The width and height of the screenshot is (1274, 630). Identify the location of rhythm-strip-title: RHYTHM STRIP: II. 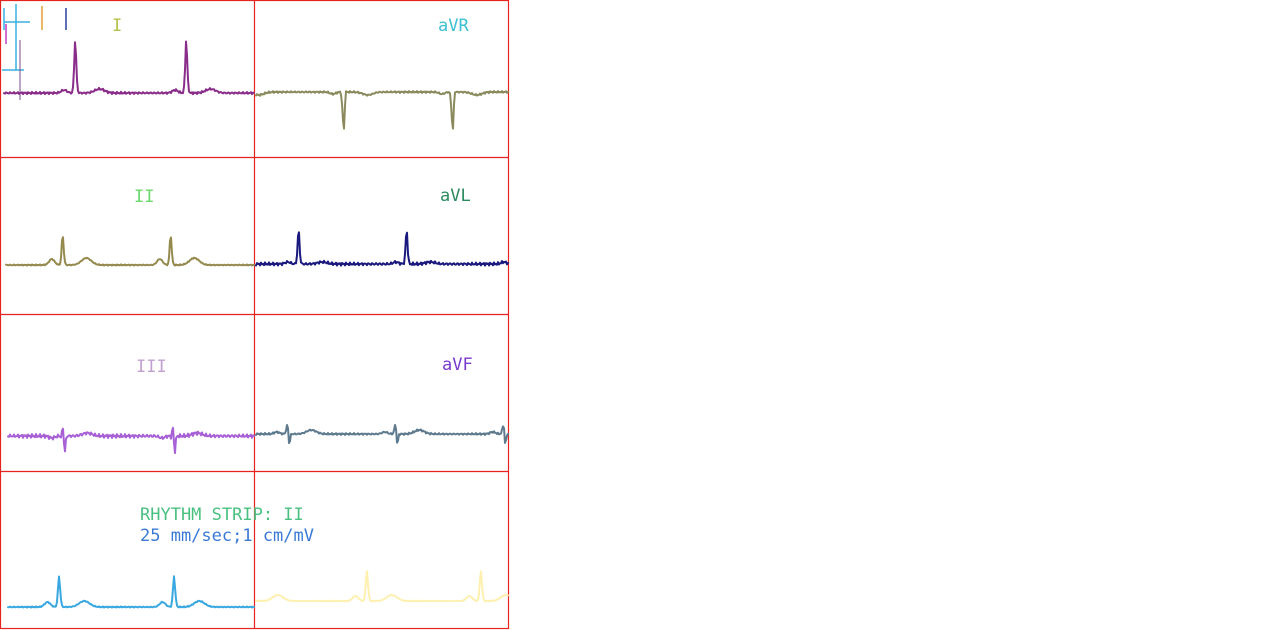
(222, 515).